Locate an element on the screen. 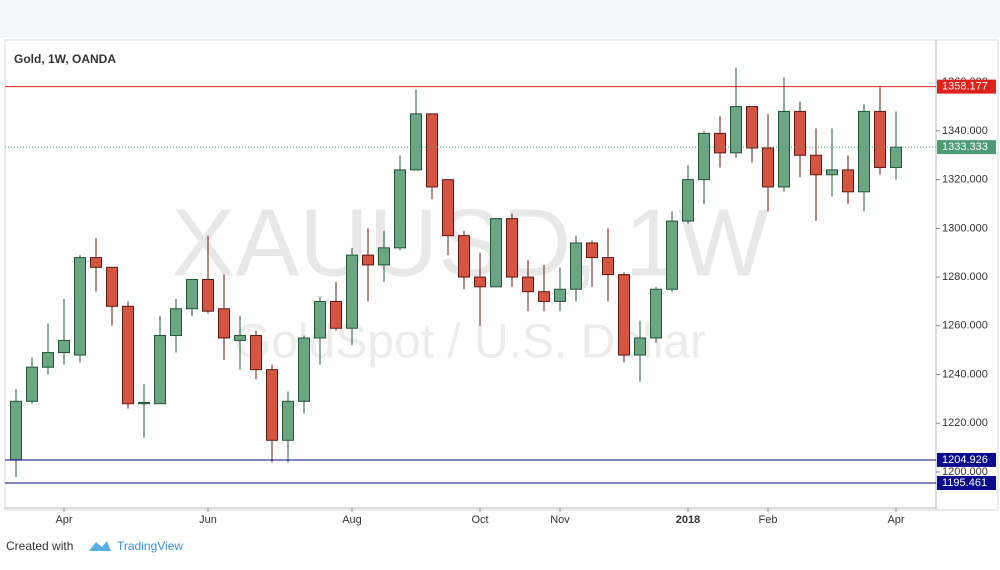  x-tick-label: Aug is located at coordinates (352, 520).